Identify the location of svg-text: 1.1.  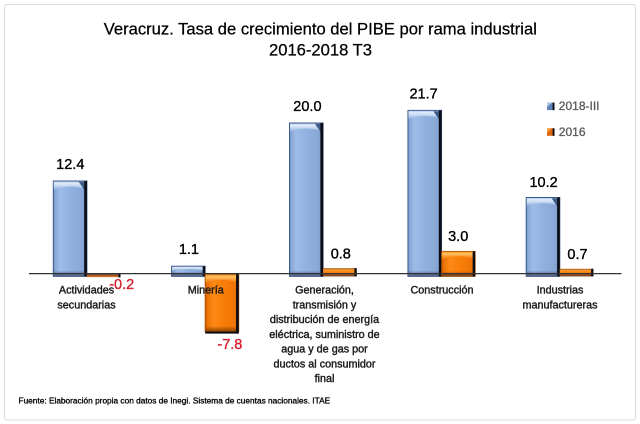
(189, 250).